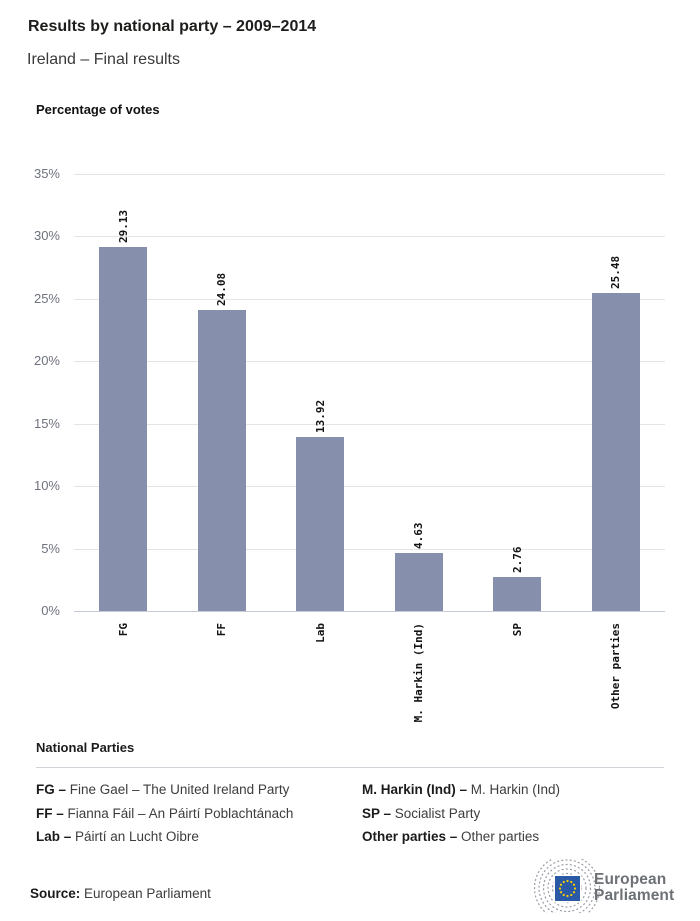 The image size is (700, 921). Describe the element at coordinates (172, 26) in the screenshot. I see `page-title: Results by national party – 2009–2014` at that location.